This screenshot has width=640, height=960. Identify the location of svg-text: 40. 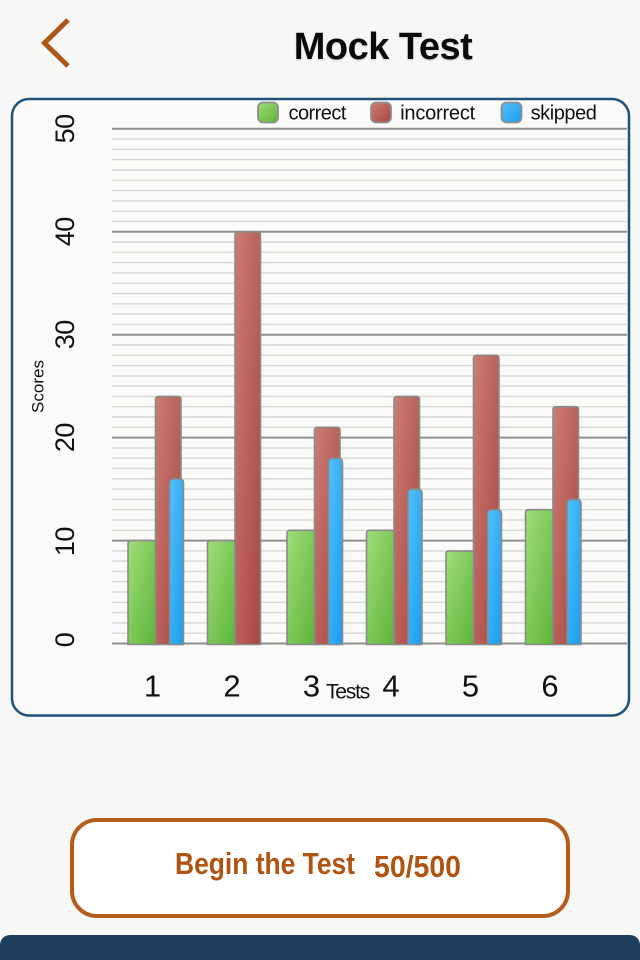
(65, 231).